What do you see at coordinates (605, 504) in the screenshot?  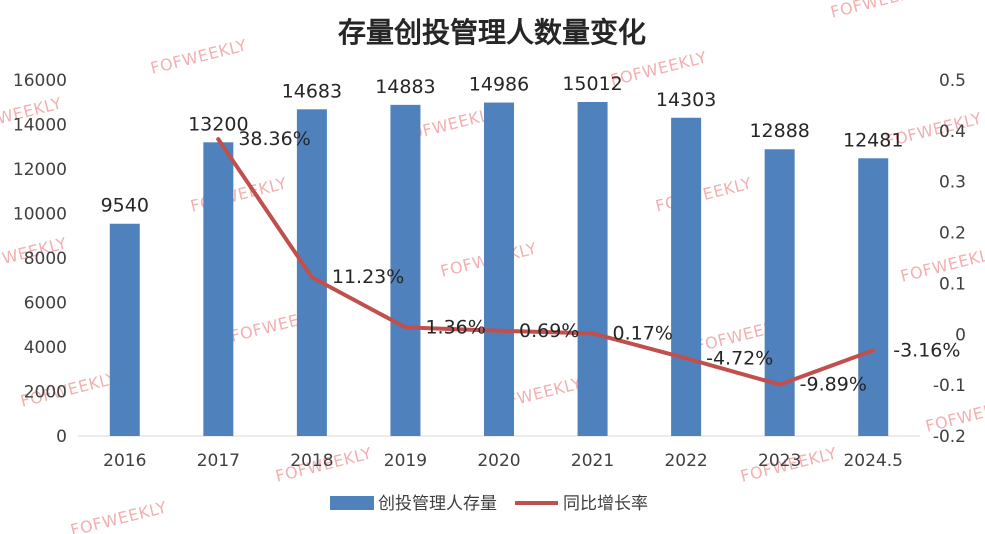 I see `legend-label-line: 同比增长率` at bounding box center [605, 504].